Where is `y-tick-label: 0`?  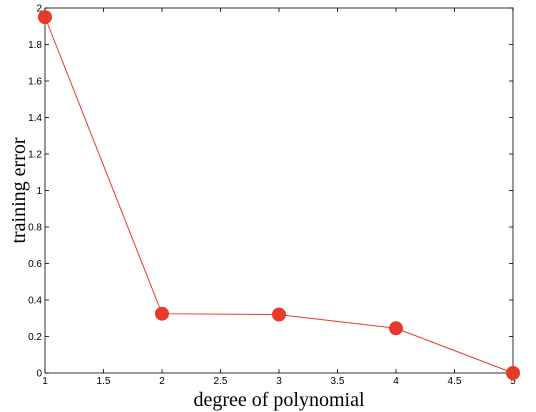 y-tick-label: 0 is located at coordinates (39, 374).